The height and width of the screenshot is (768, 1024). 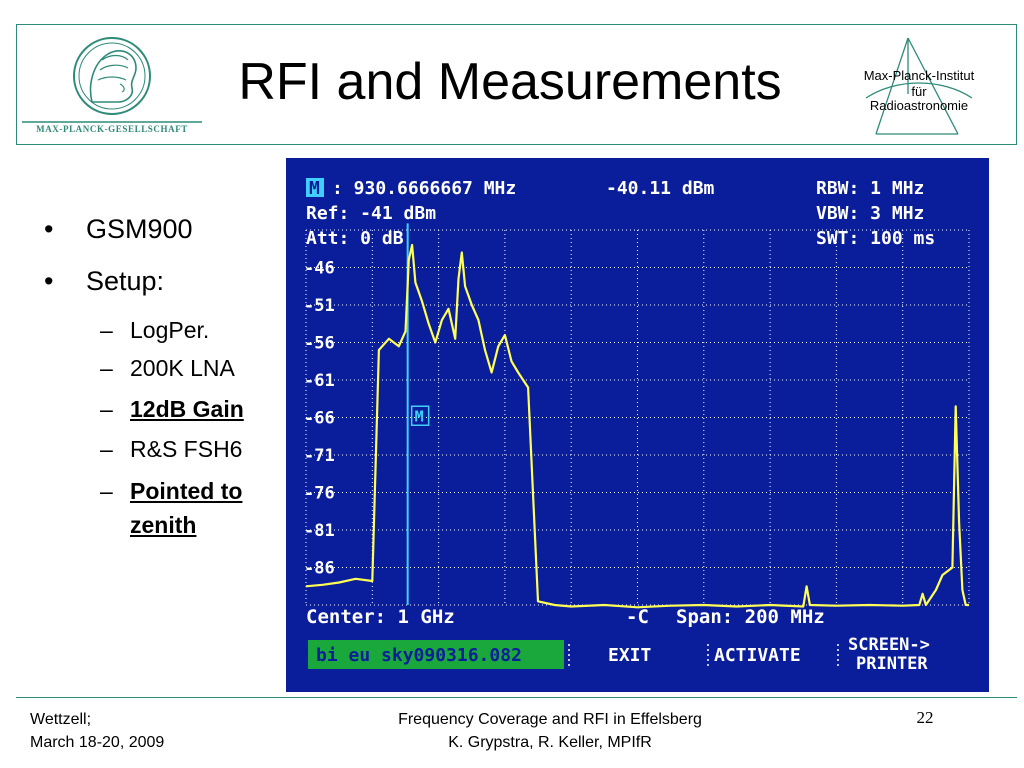 I want to click on mpifr-logo-line-3: Radioastronomie, so click(x=919, y=105).